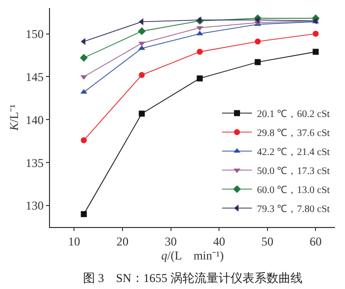 Image resolution: width=345 pixels, height=289 pixels. I want to click on x-tick-label: 60, so click(316, 241).